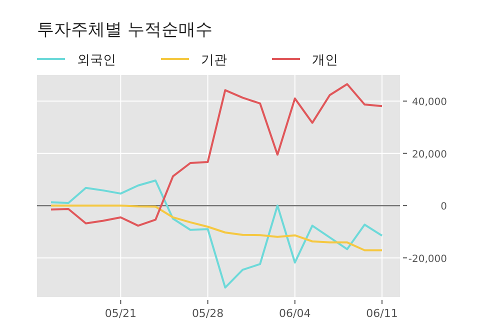  I want to click on chart-title: 투자주체별 누적순매수, so click(124, 30).